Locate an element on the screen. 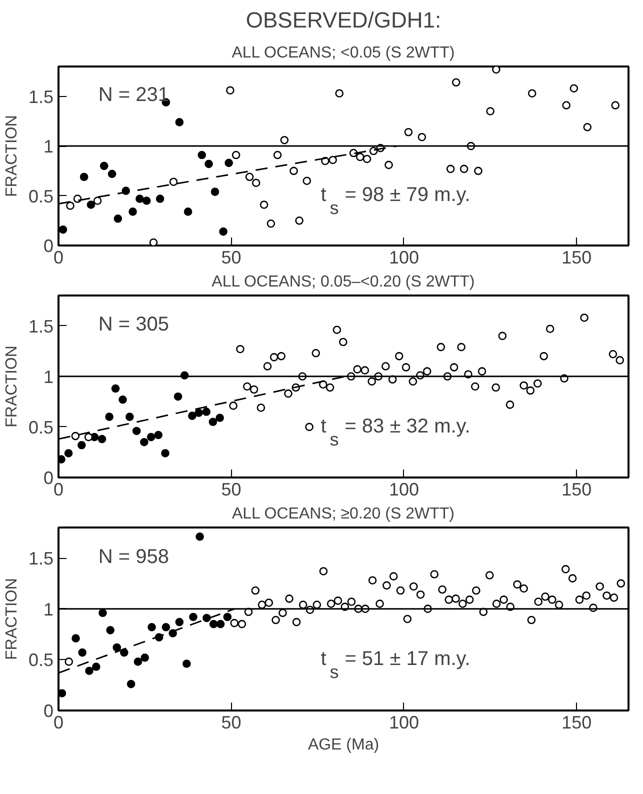  chart-subtitle: ALL OCEANS; <0.05 (S 2WTT) is located at coordinates (343, 53).